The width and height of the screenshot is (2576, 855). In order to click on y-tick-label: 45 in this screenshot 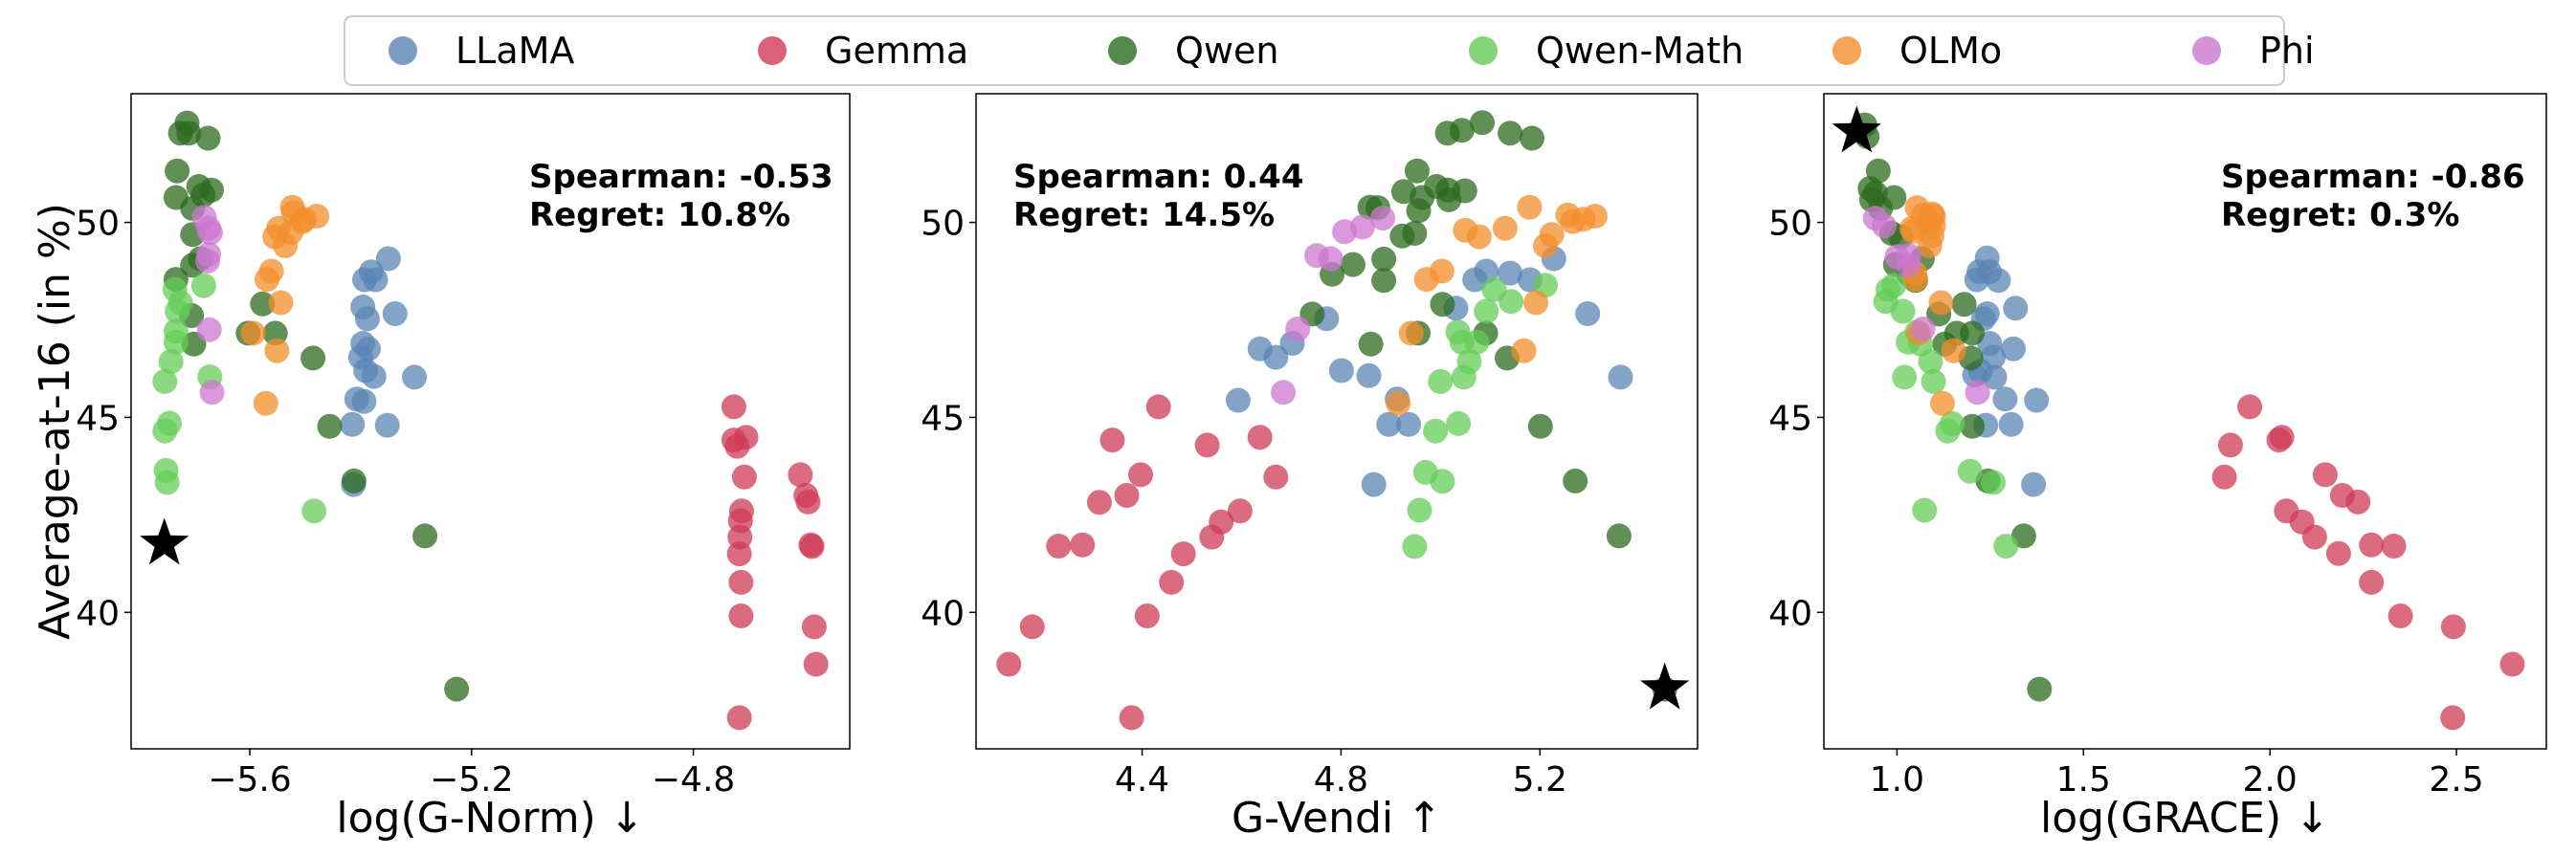, I will do `click(98, 418)`.